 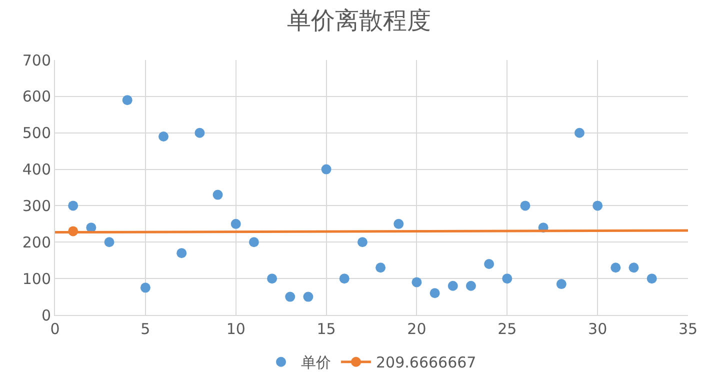 I want to click on x-tick-label: 20, so click(x=416, y=329).